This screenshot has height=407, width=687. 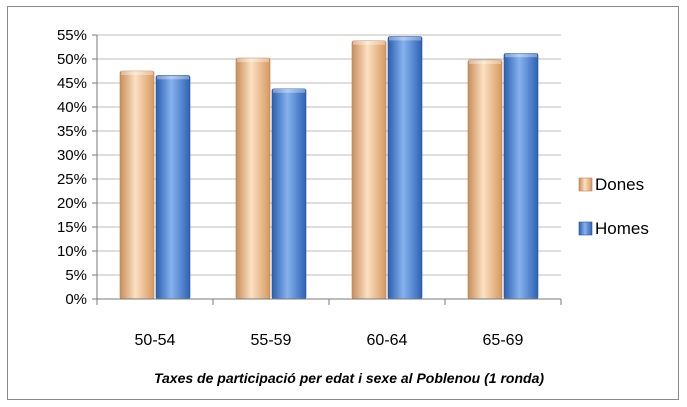 What do you see at coordinates (613, 206) in the screenshot?
I see `legend: Dones Homes` at bounding box center [613, 206].